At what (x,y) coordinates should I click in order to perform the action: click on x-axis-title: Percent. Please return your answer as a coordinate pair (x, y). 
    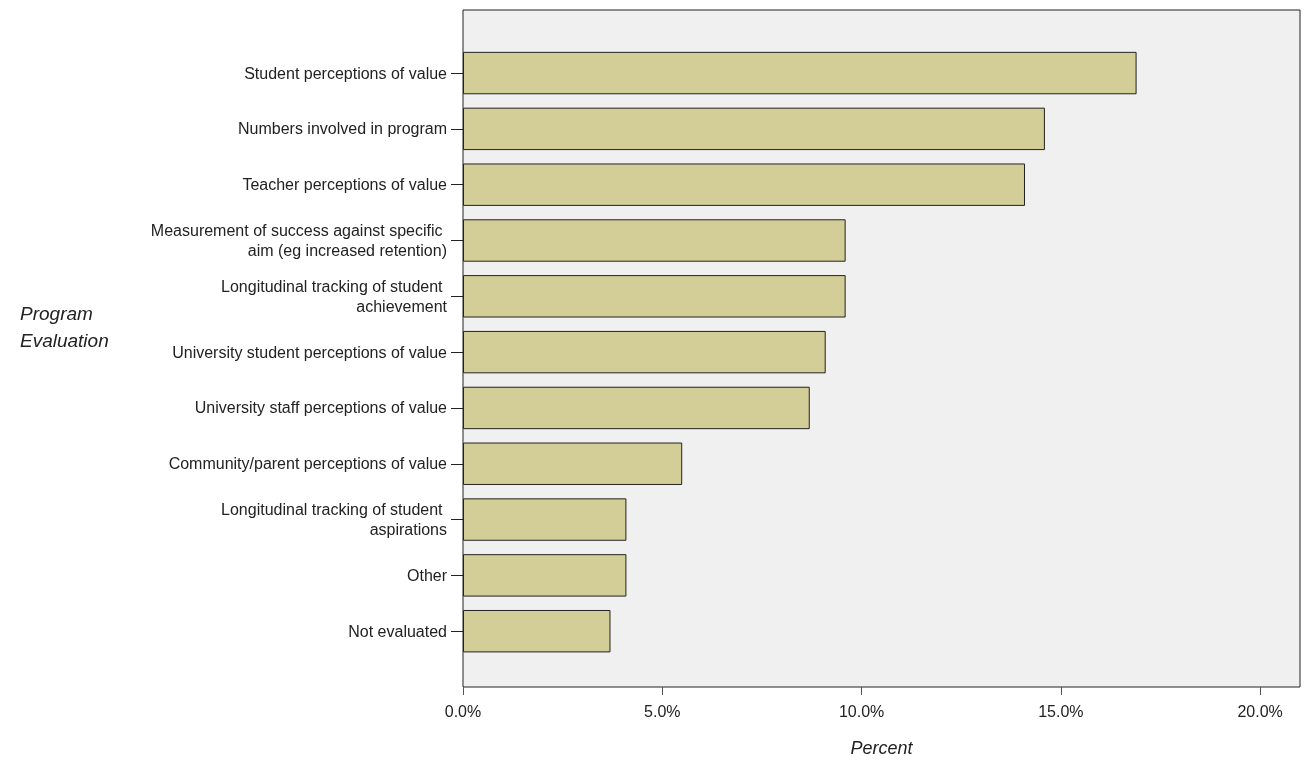
    Looking at the image, I should click on (882, 748).